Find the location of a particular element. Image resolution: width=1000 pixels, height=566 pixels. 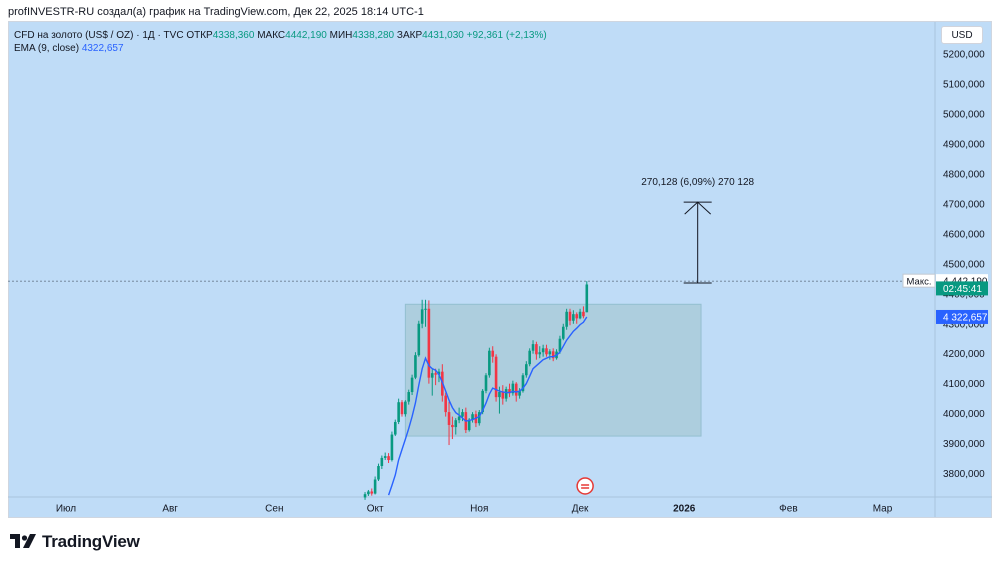

ema-label: EMA (9, close) is located at coordinates (47, 48).